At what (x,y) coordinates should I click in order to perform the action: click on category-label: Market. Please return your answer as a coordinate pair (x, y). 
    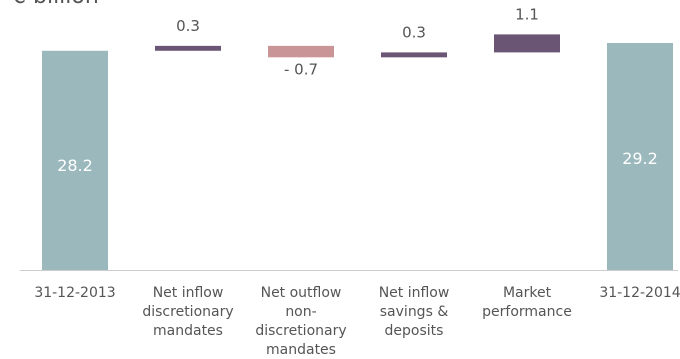
    Looking at the image, I should click on (527, 293).